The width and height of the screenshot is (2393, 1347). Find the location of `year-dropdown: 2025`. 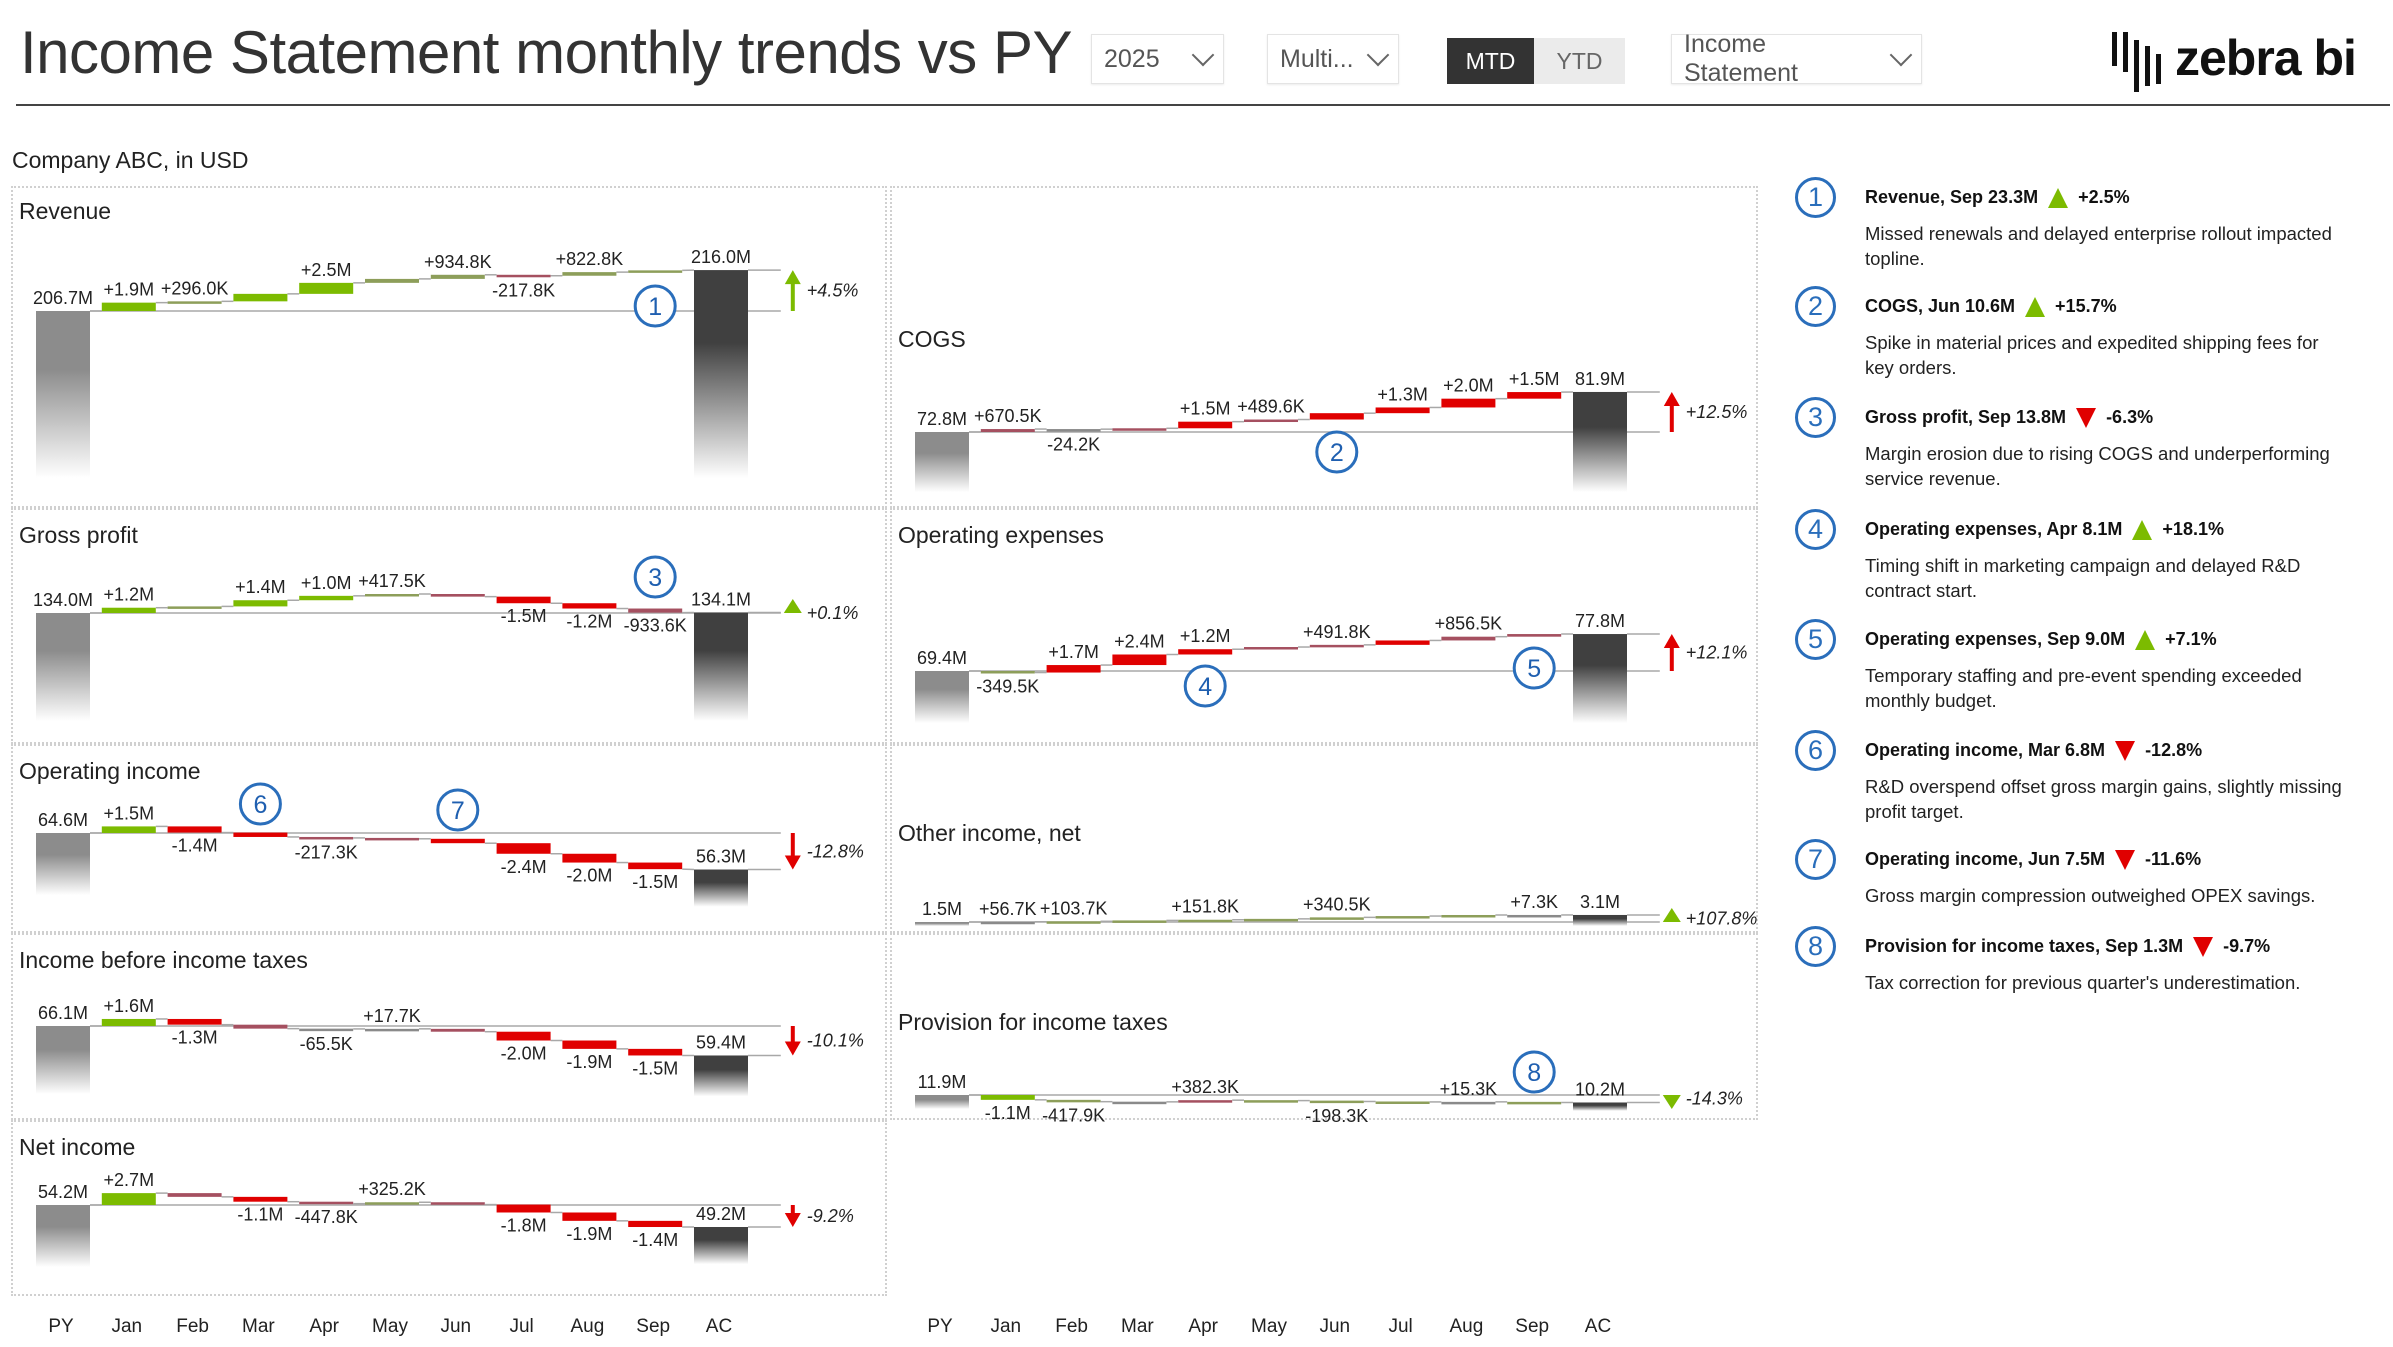

year-dropdown: 2025 is located at coordinates (1157, 59).